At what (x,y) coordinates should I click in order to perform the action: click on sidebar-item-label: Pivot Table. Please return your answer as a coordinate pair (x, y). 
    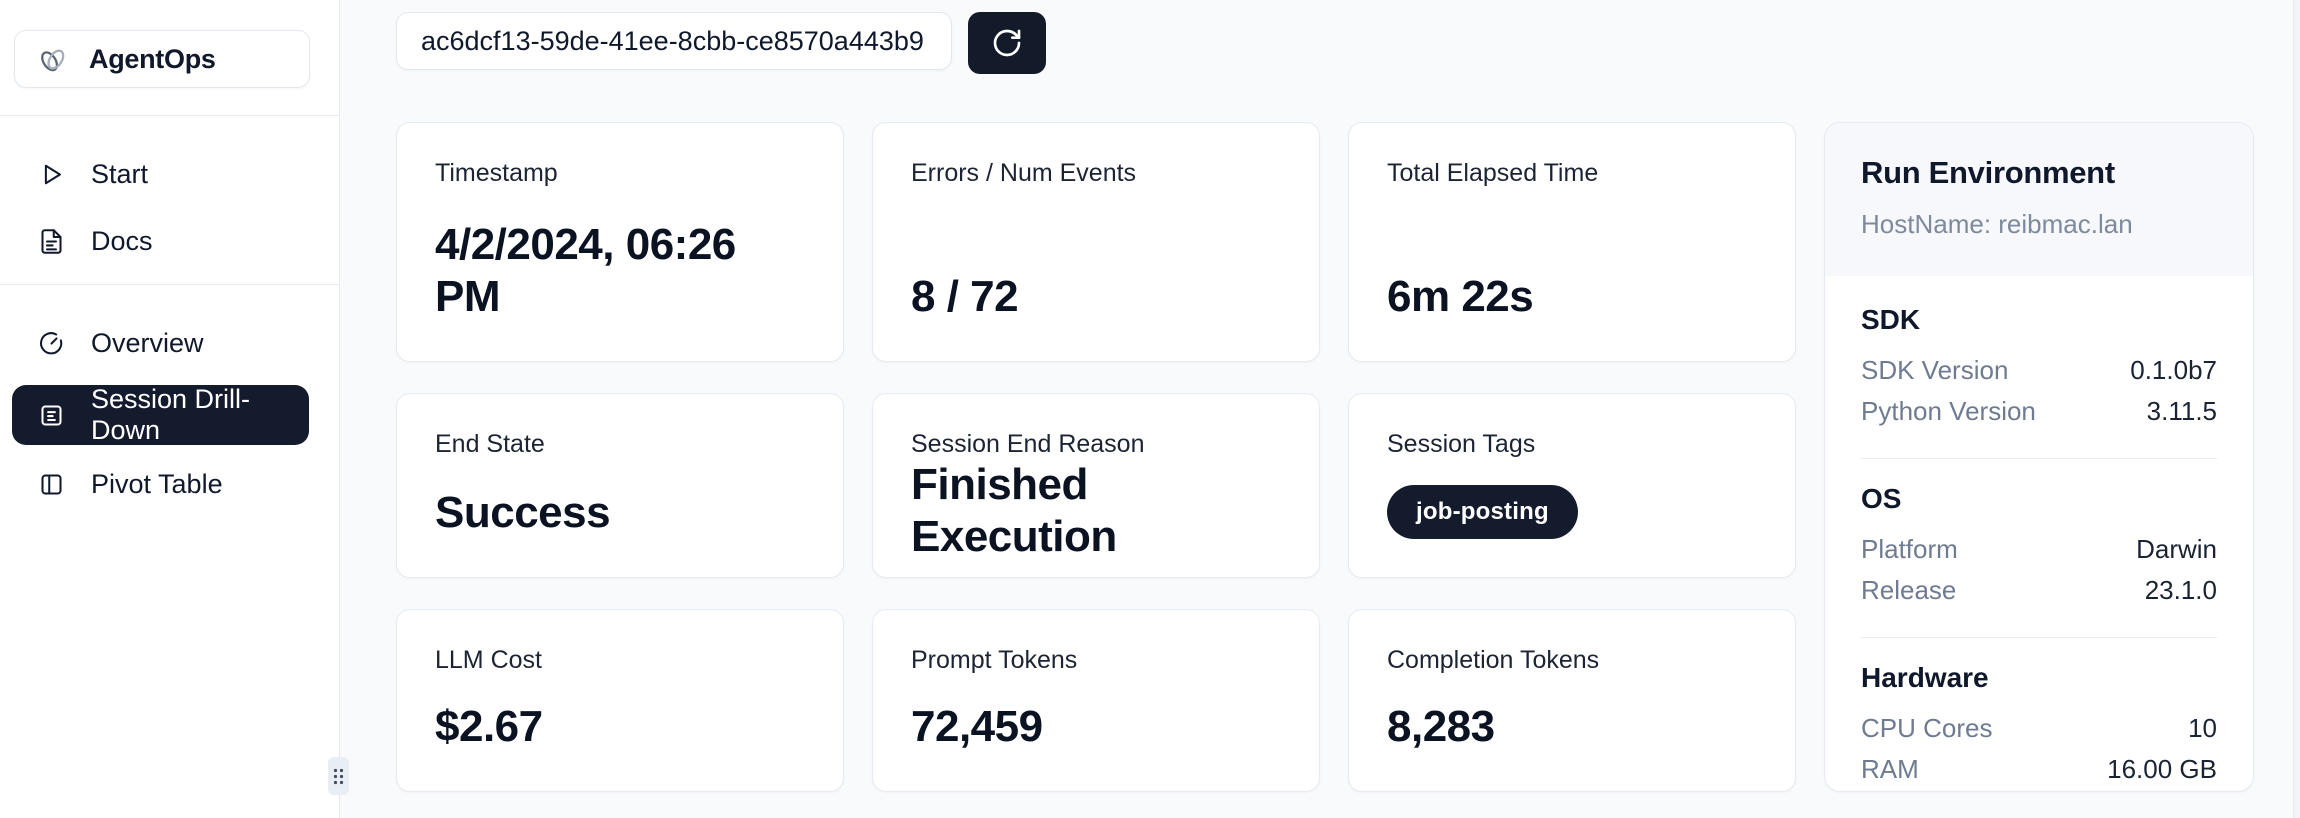
    Looking at the image, I should click on (157, 483).